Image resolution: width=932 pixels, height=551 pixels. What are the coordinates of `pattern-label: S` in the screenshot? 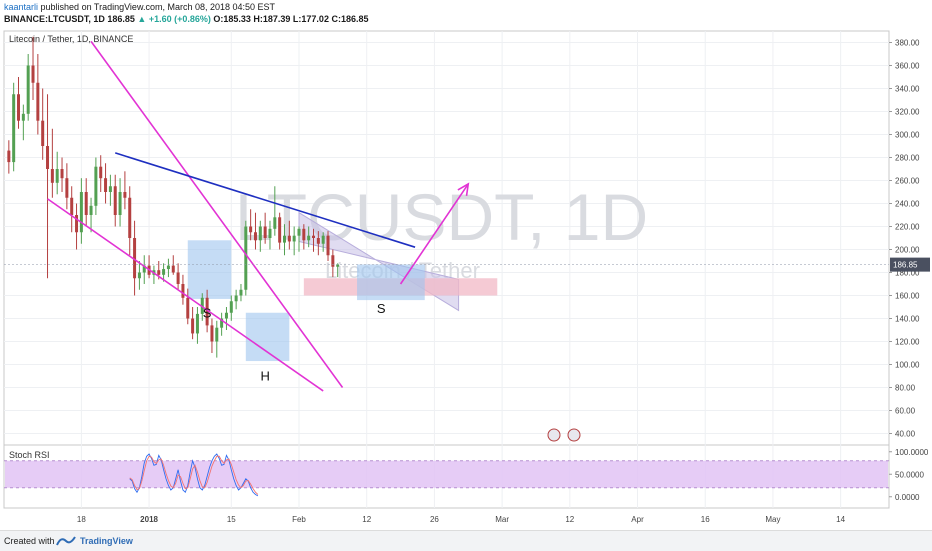 It's located at (207, 312).